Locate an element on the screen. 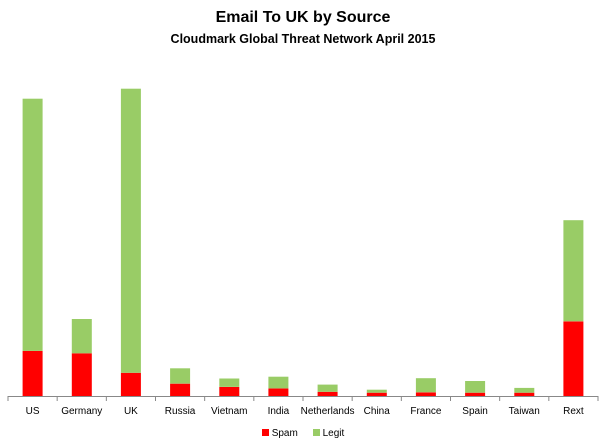  legend-label-legit: Legit is located at coordinates (333, 433).